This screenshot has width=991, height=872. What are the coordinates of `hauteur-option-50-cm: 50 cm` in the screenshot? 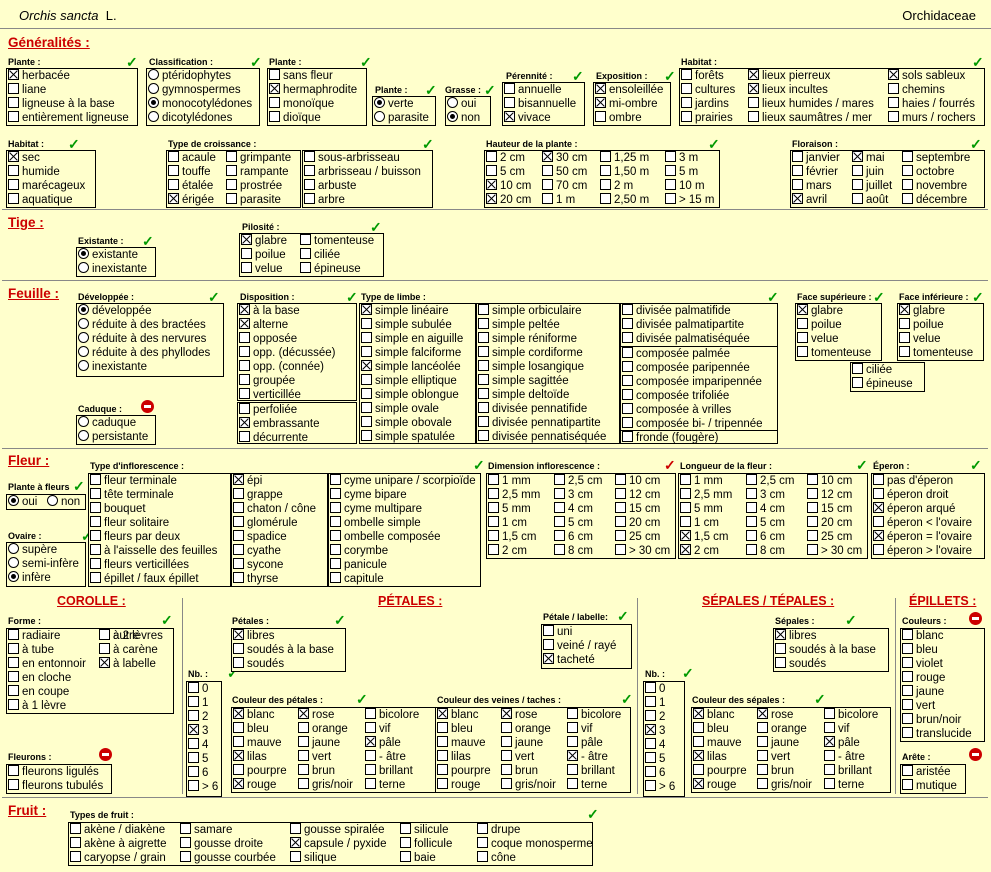 It's located at (564, 172).